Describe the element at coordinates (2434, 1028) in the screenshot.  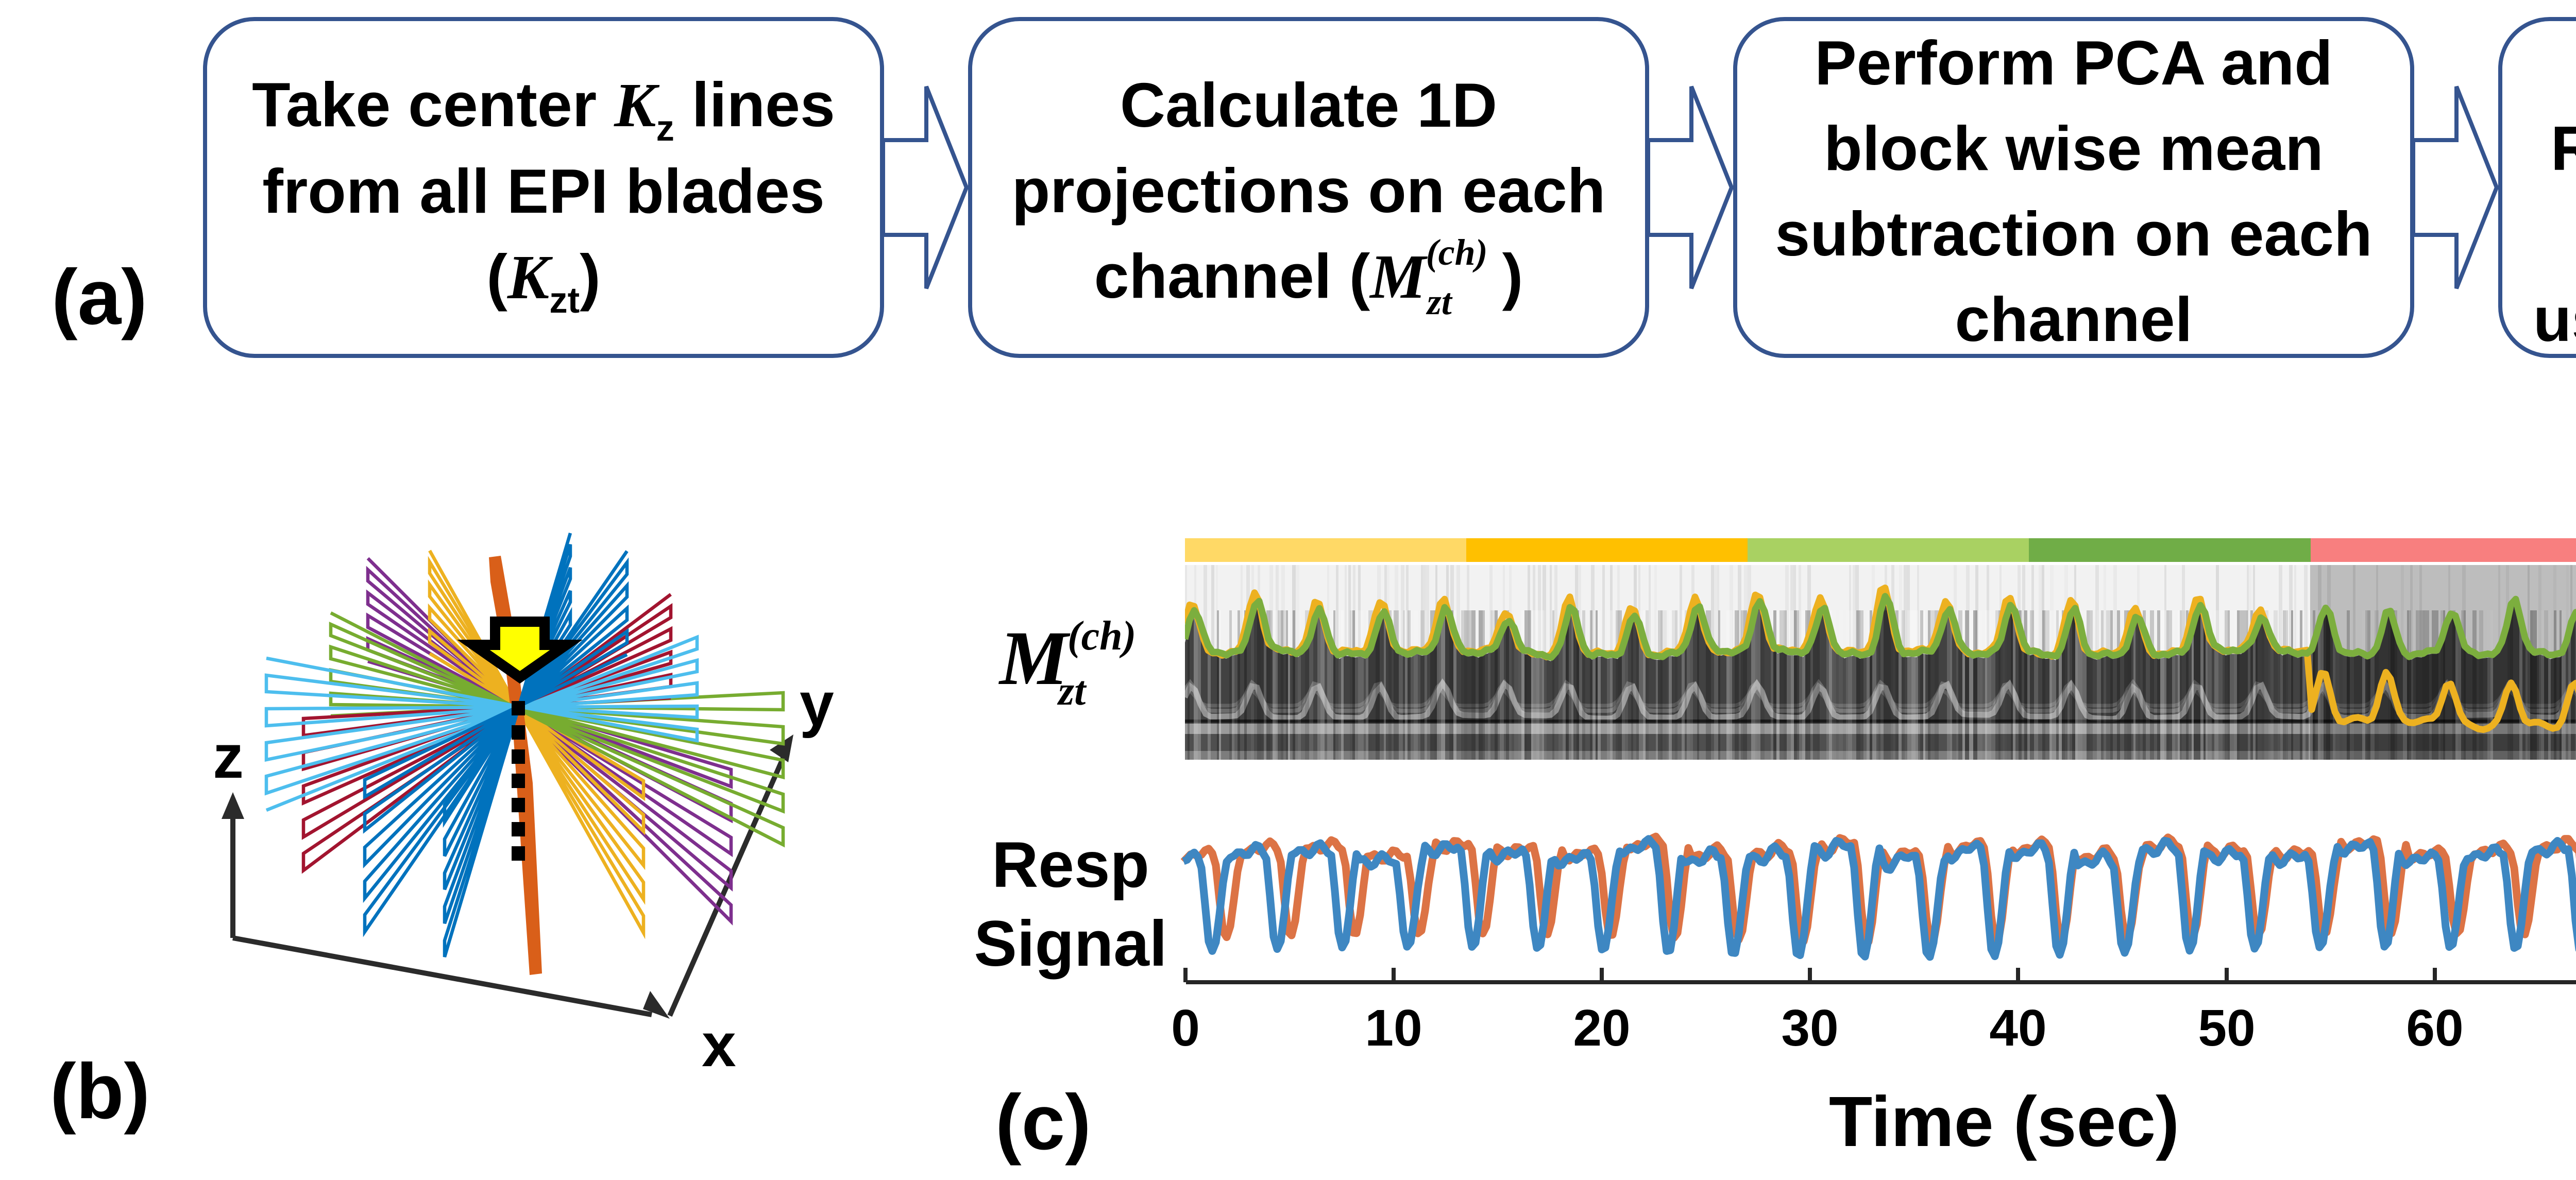
I see `svg-text: 60` at that location.